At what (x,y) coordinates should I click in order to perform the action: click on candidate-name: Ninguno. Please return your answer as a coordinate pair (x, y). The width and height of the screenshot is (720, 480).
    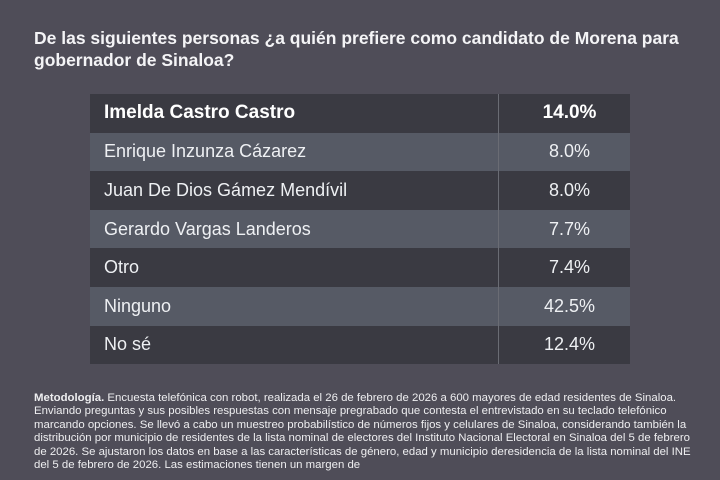
    Looking at the image, I should click on (294, 306).